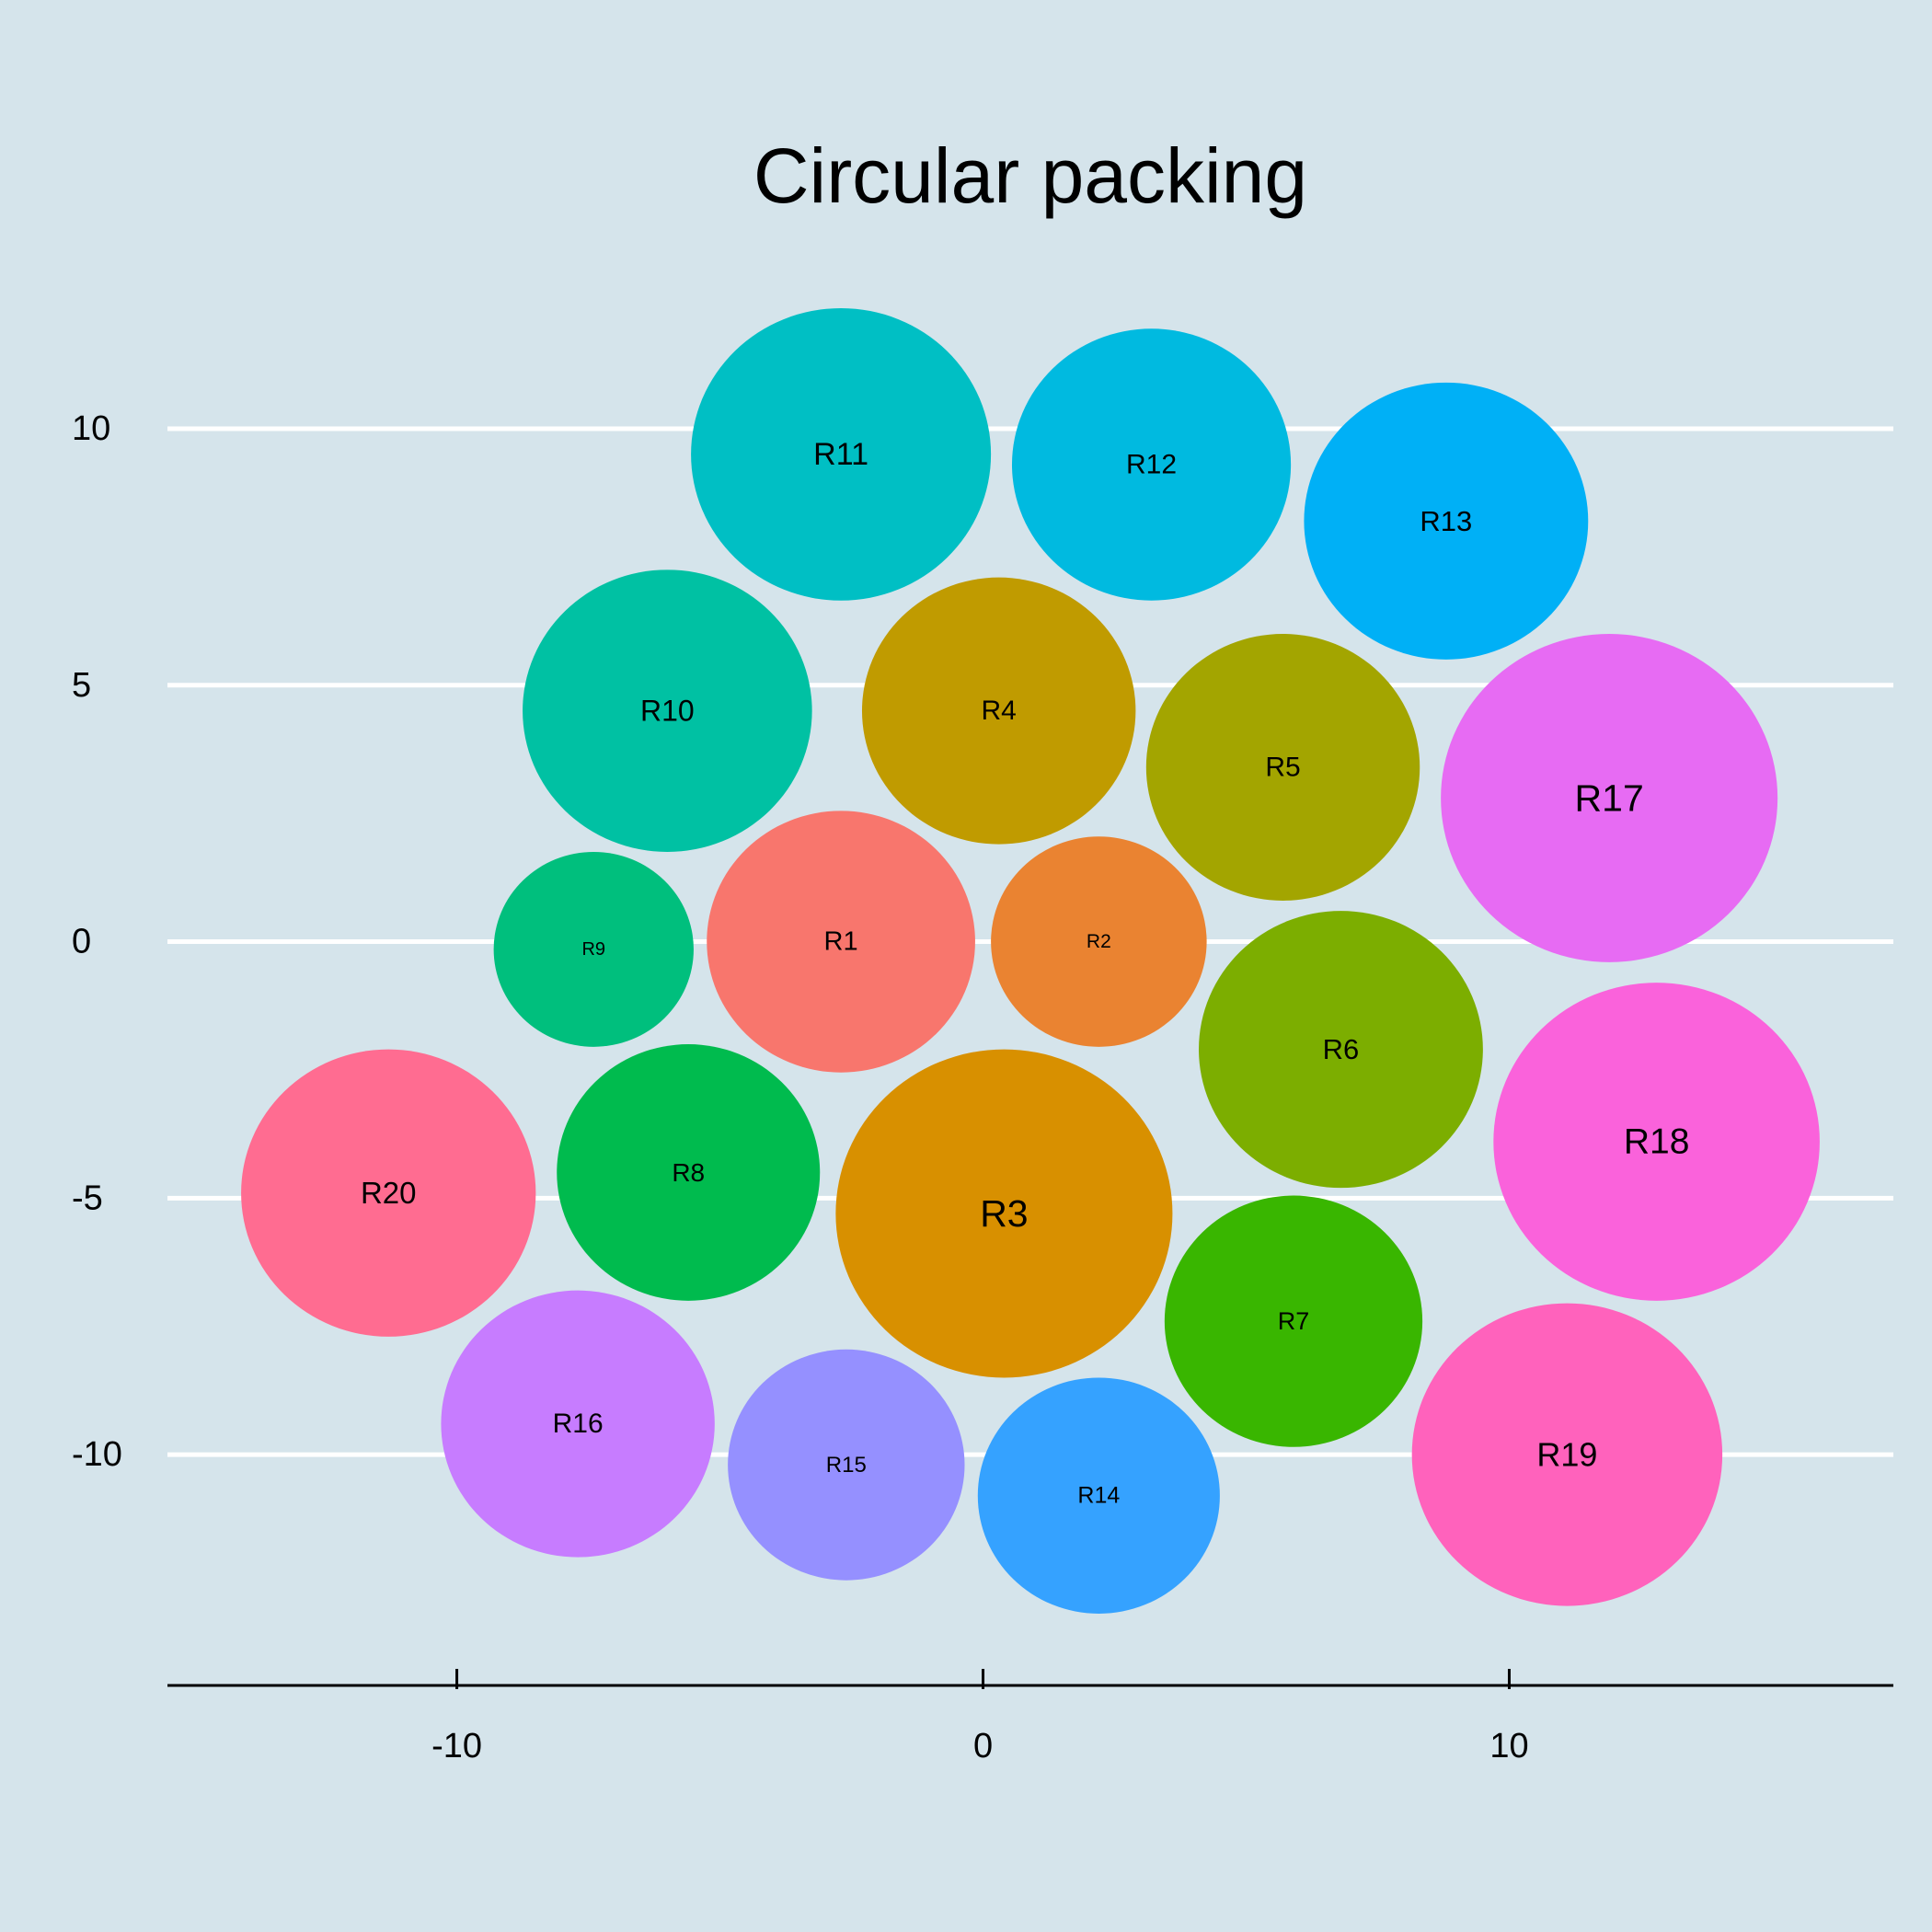  What do you see at coordinates (456, 1746) in the screenshot?
I see `x-tick-label--10: -10` at bounding box center [456, 1746].